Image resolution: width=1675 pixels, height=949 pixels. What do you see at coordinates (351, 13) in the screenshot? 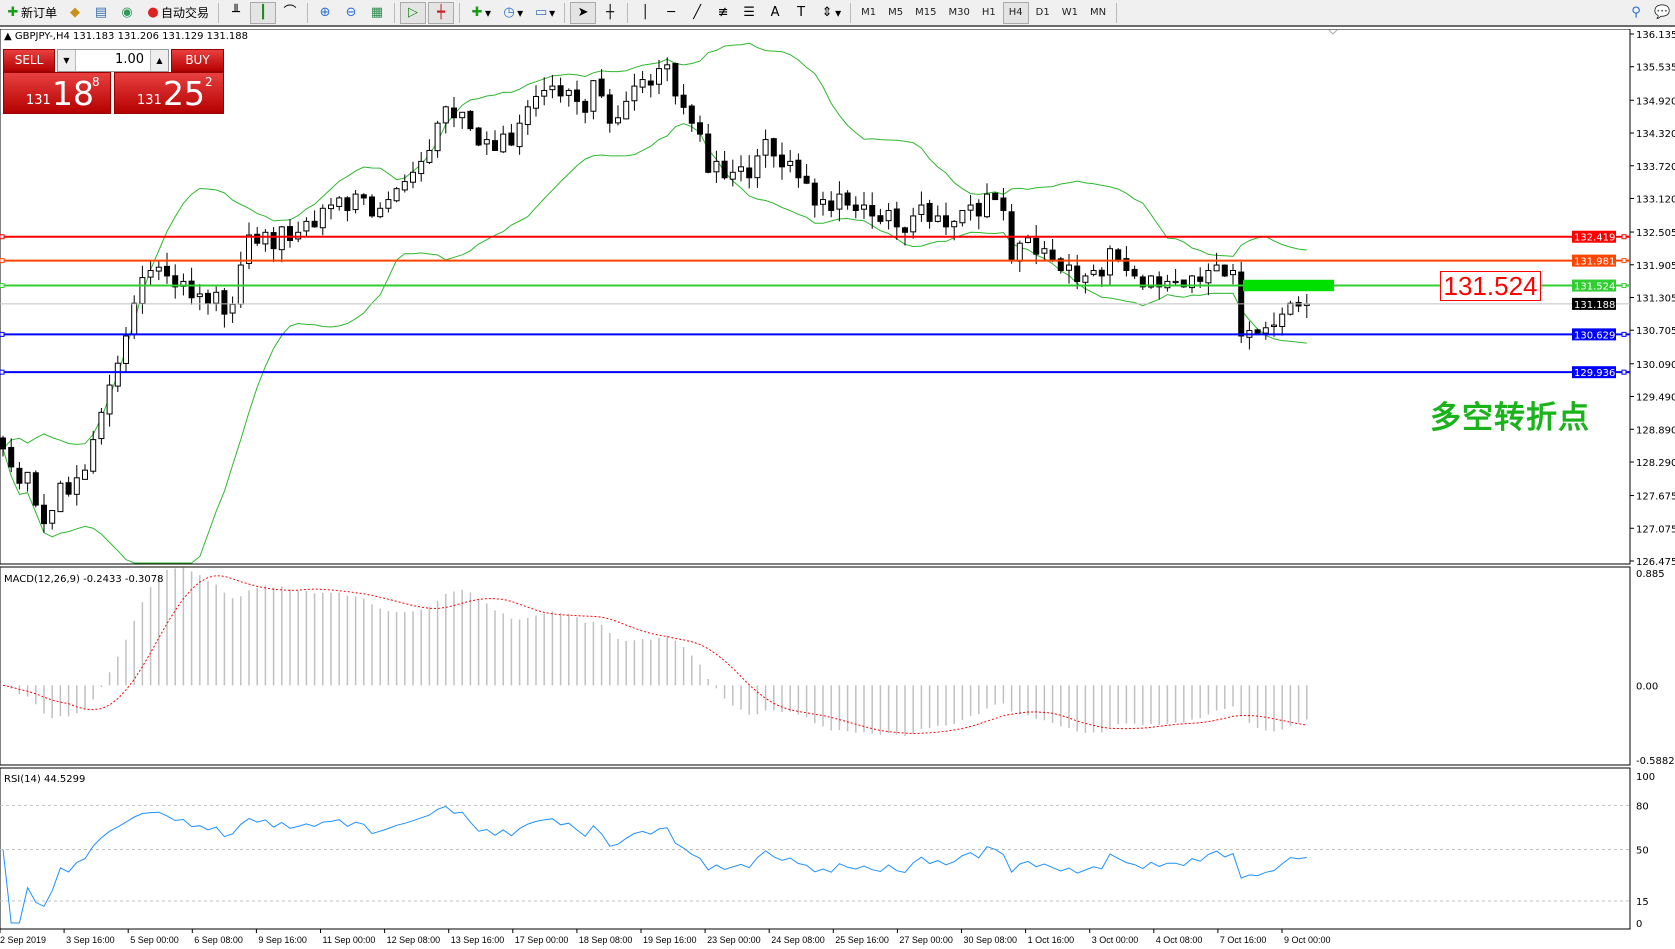
I see `zoom-out-button: ⊖` at bounding box center [351, 13].